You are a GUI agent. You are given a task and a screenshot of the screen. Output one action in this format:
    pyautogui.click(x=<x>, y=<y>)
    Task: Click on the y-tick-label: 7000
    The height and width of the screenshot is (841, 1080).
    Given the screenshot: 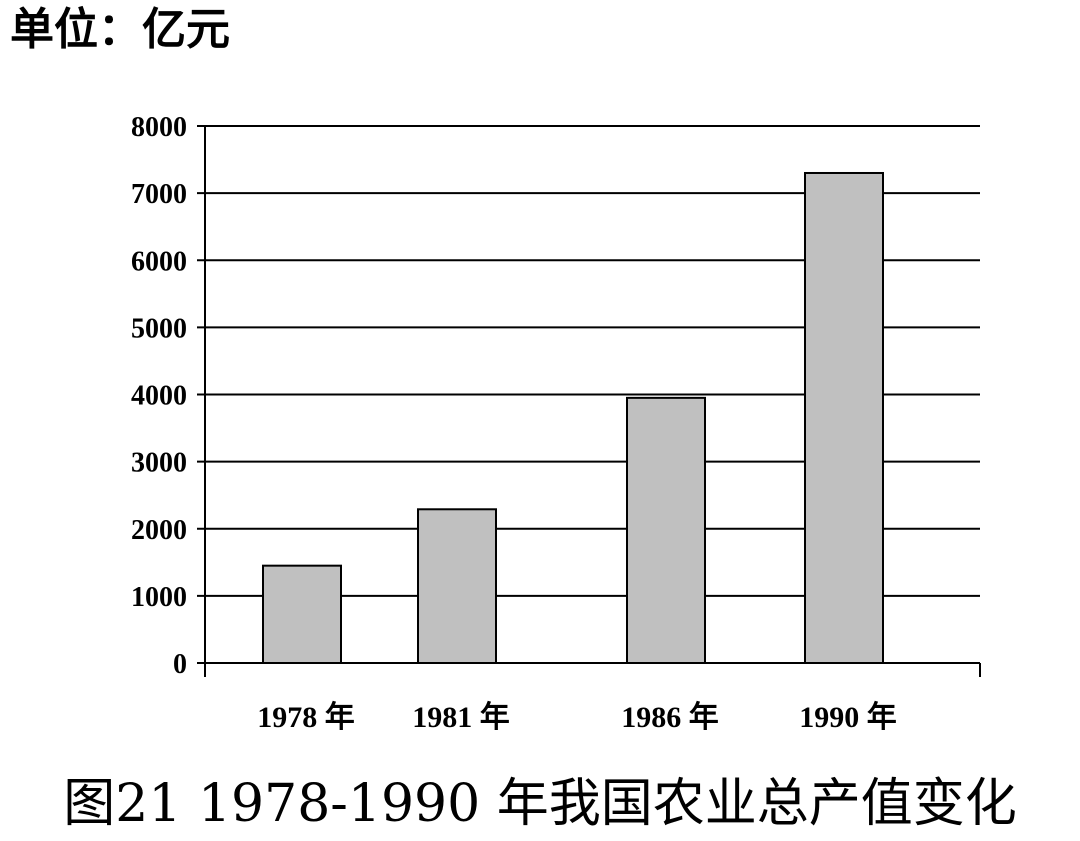 What is the action you would take?
    pyautogui.click(x=159, y=194)
    